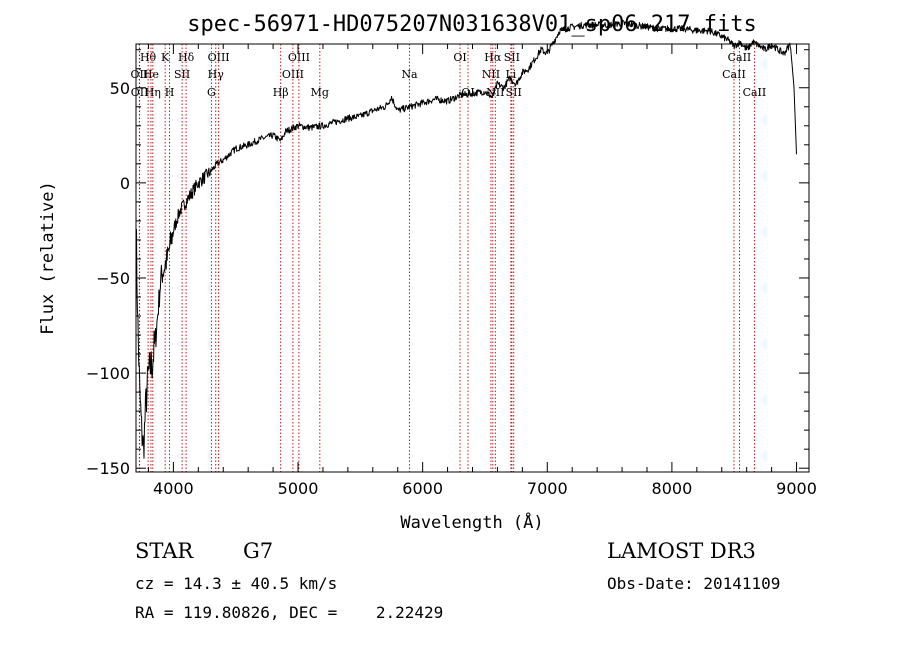  What do you see at coordinates (422, 488) in the screenshot?
I see `x-tick-label-6000: 6000` at bounding box center [422, 488].